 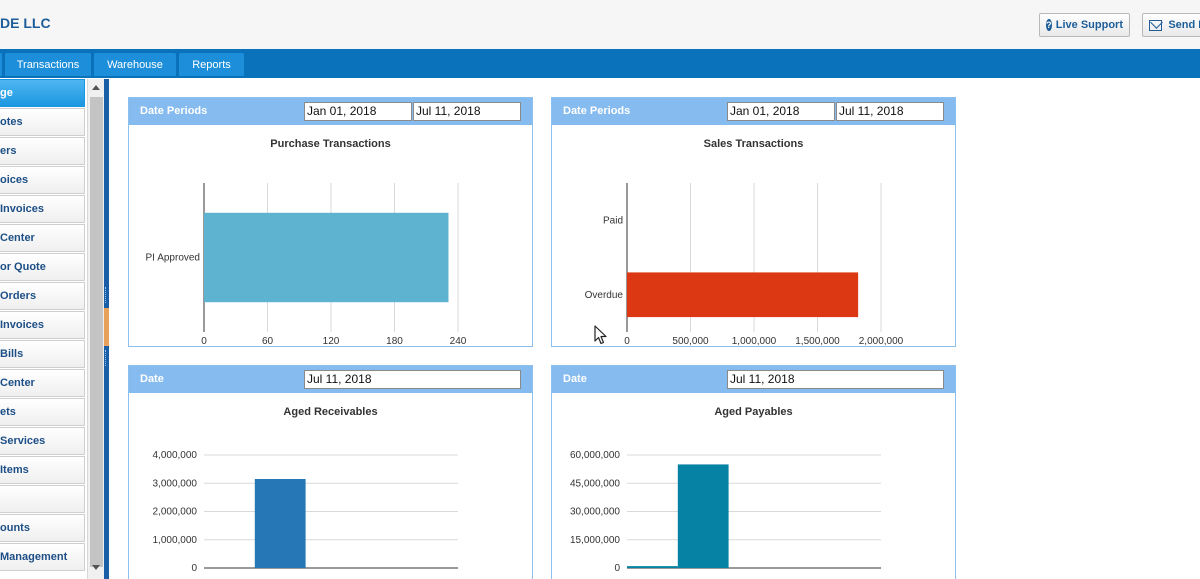 What do you see at coordinates (175, 455) in the screenshot?
I see `y-tick-label: 4,000,000` at bounding box center [175, 455].